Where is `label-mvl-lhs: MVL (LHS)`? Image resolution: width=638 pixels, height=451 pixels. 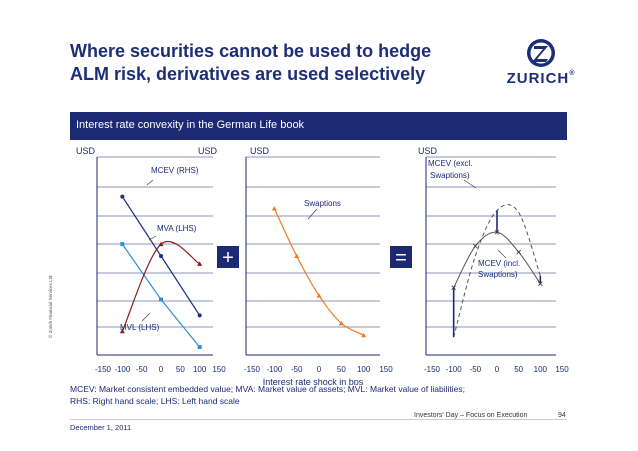
label-mvl-lhs: MVL (LHS) is located at coordinates (140, 327).